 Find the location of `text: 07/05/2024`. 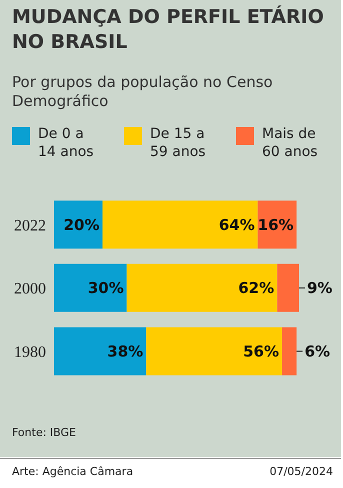

text: 07/05/2024 is located at coordinates (301, 471).